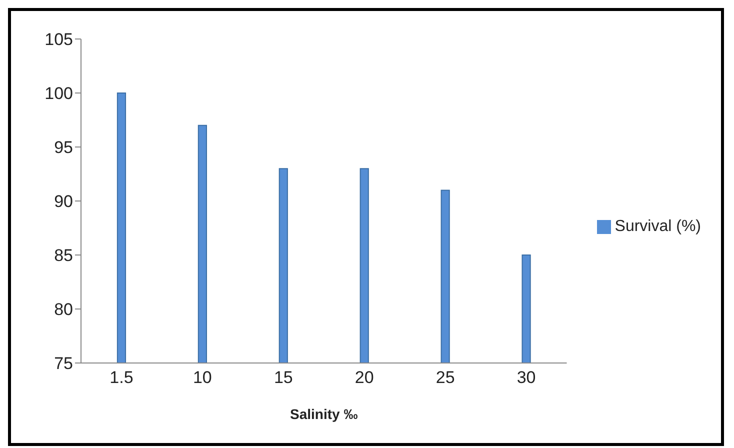  I want to click on y-tick-label: 90, so click(63, 202).